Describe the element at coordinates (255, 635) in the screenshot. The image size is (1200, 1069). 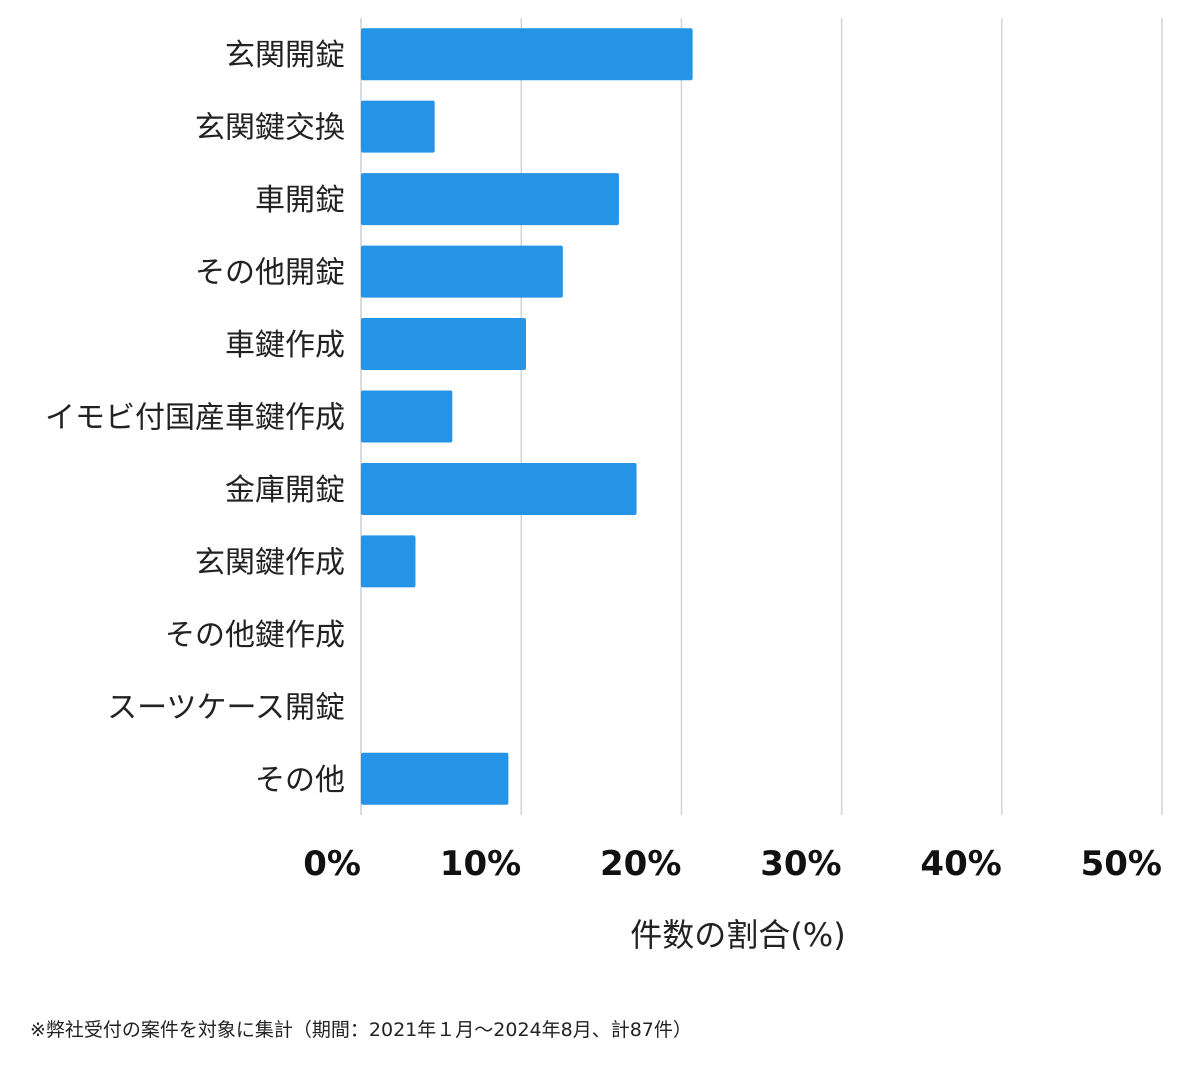
I see `category-label: その他鍵作成` at that location.